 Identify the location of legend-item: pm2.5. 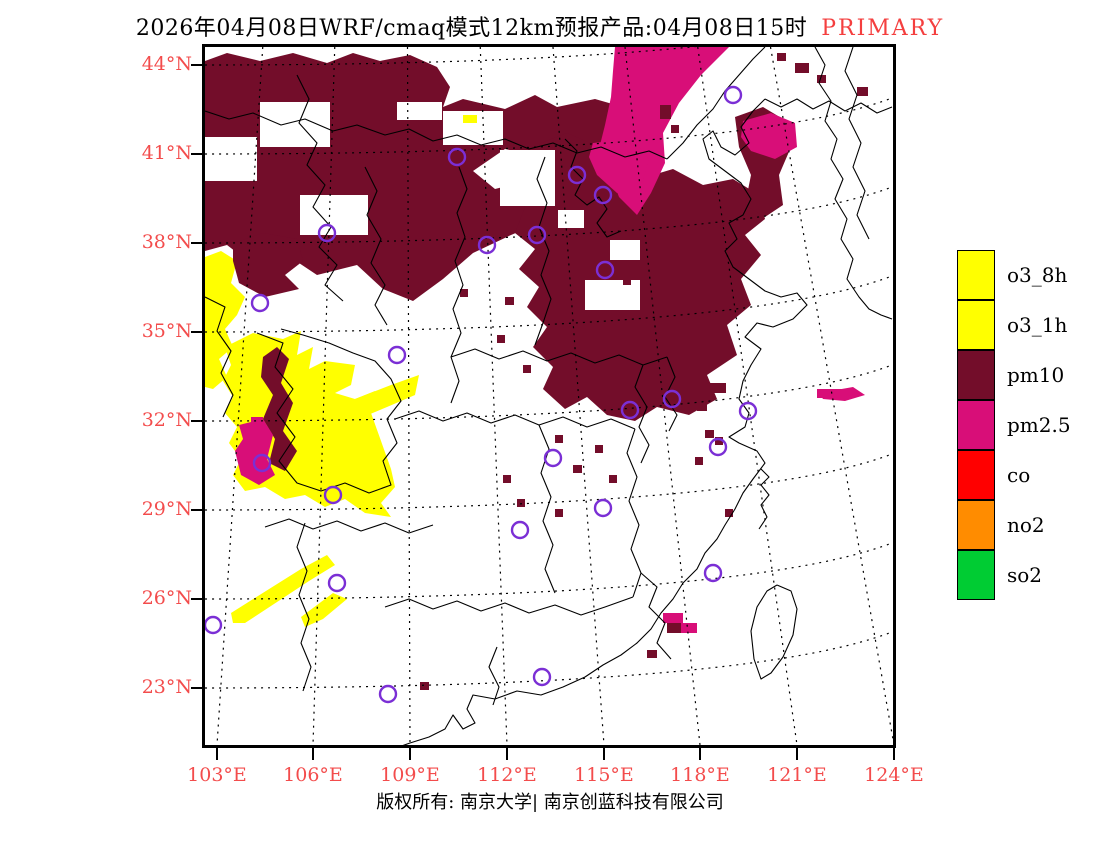
(1014, 424).